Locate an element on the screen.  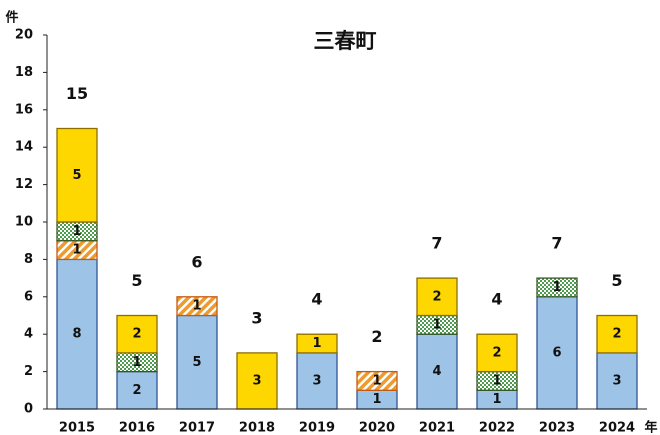
x-tick-label: 2020 is located at coordinates (377, 428).